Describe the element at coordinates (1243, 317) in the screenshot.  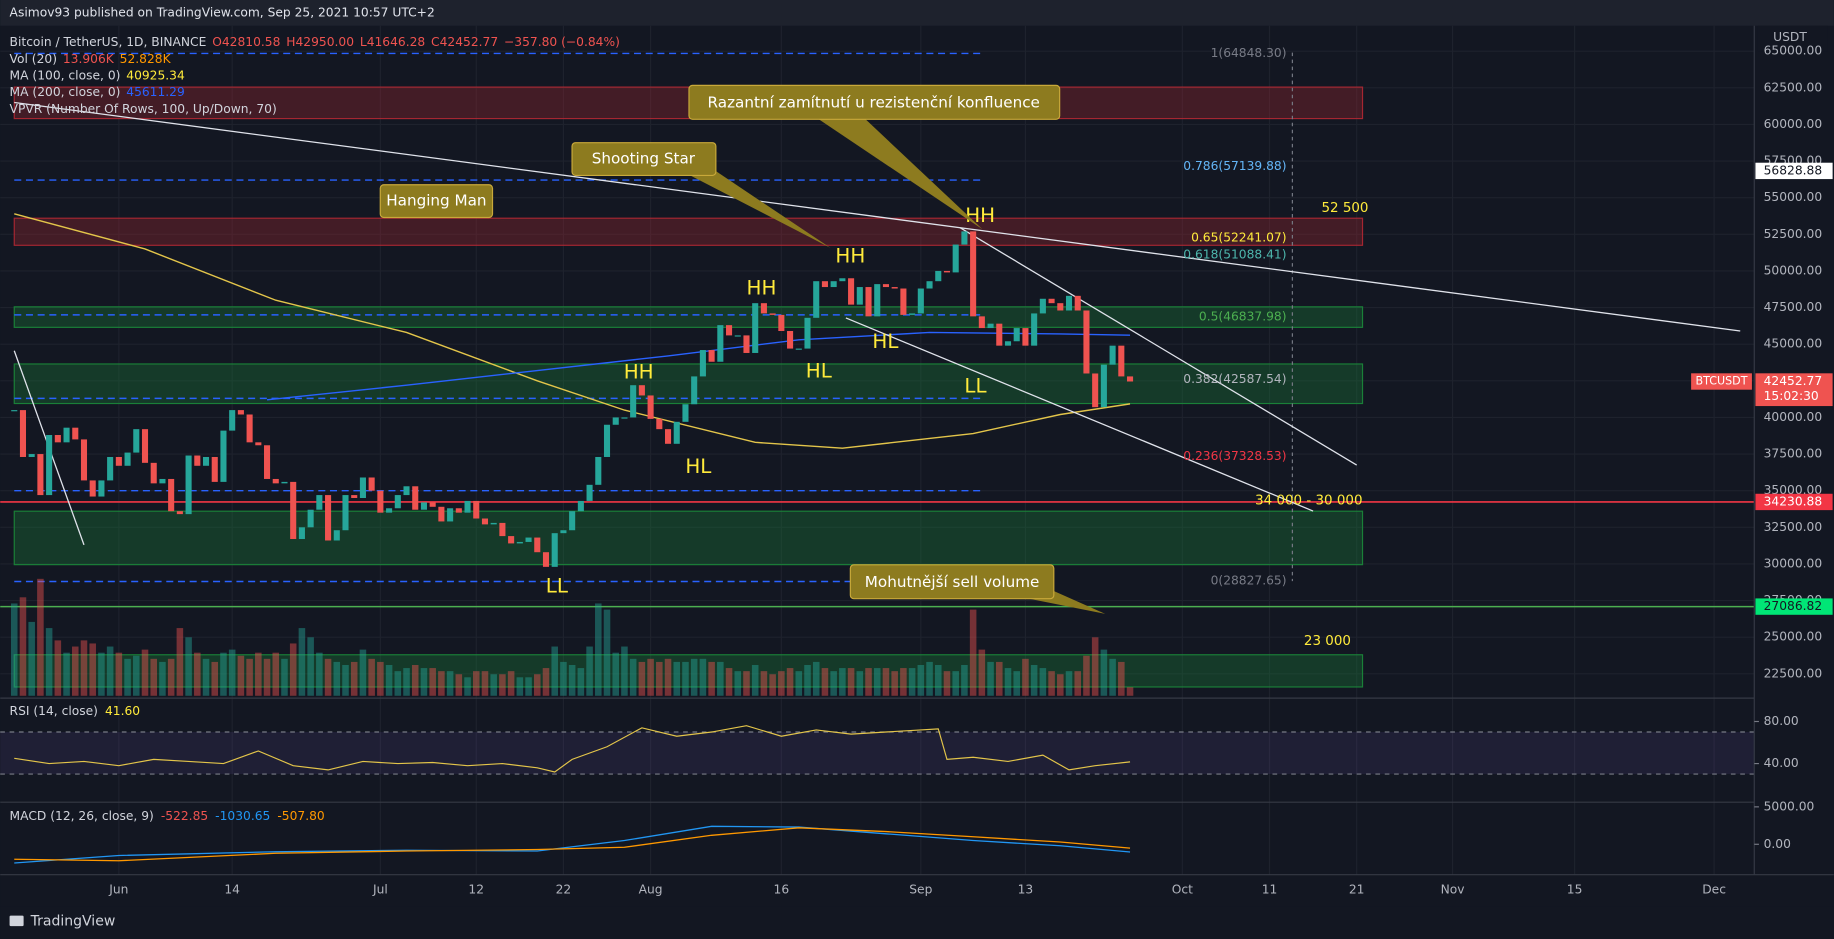
I see `fib-label: 0.5(46837.98)` at that location.